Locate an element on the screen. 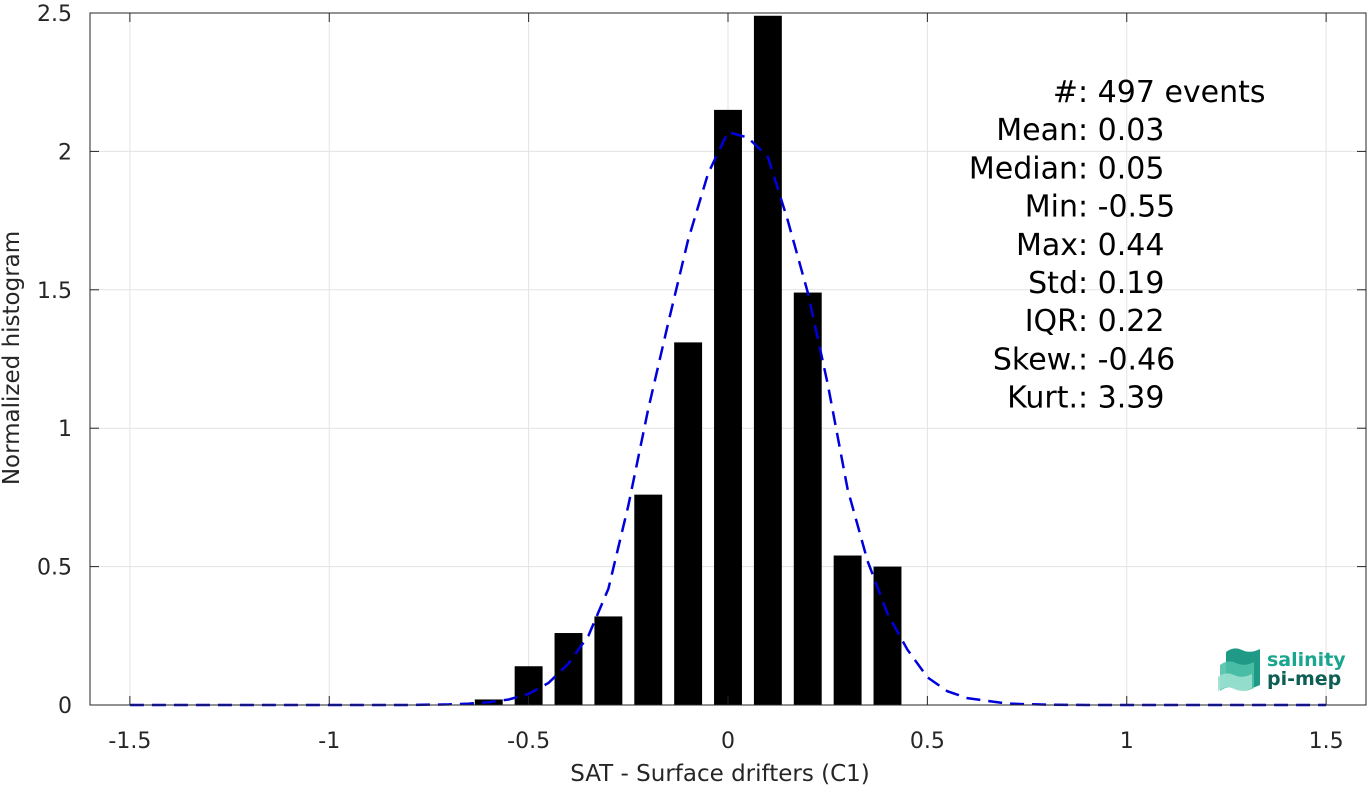 This screenshot has width=1367, height=785. y-tick-label-5: 2.5 is located at coordinates (54, 14).